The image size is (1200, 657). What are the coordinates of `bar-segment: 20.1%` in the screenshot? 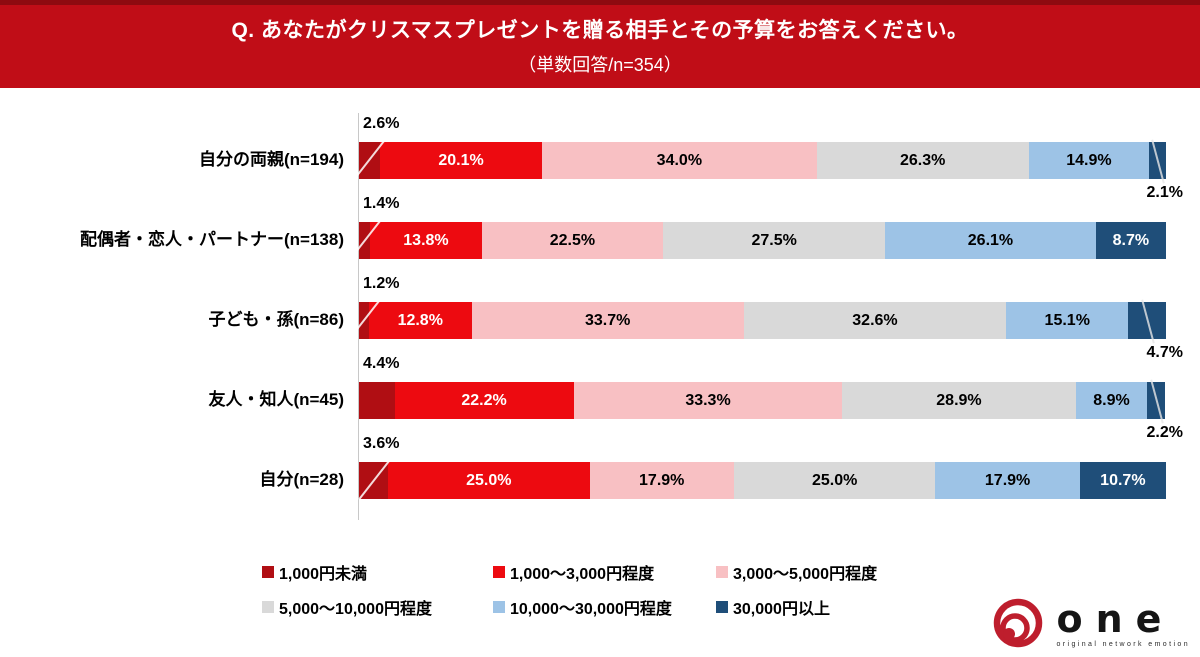 It's located at (461, 160).